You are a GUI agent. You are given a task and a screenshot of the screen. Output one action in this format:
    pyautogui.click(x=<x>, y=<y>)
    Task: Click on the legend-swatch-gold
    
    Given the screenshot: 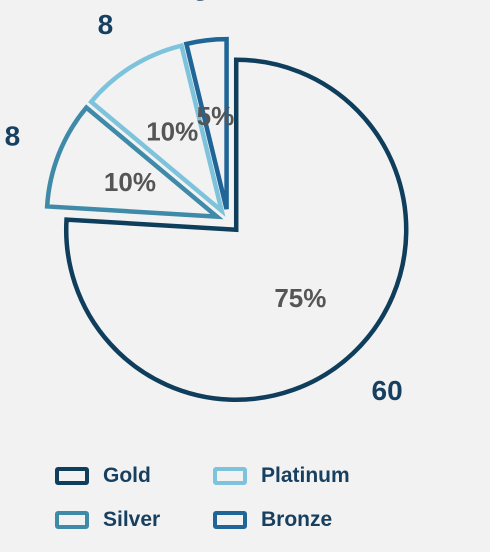 What is the action you would take?
    pyautogui.click(x=72, y=476)
    